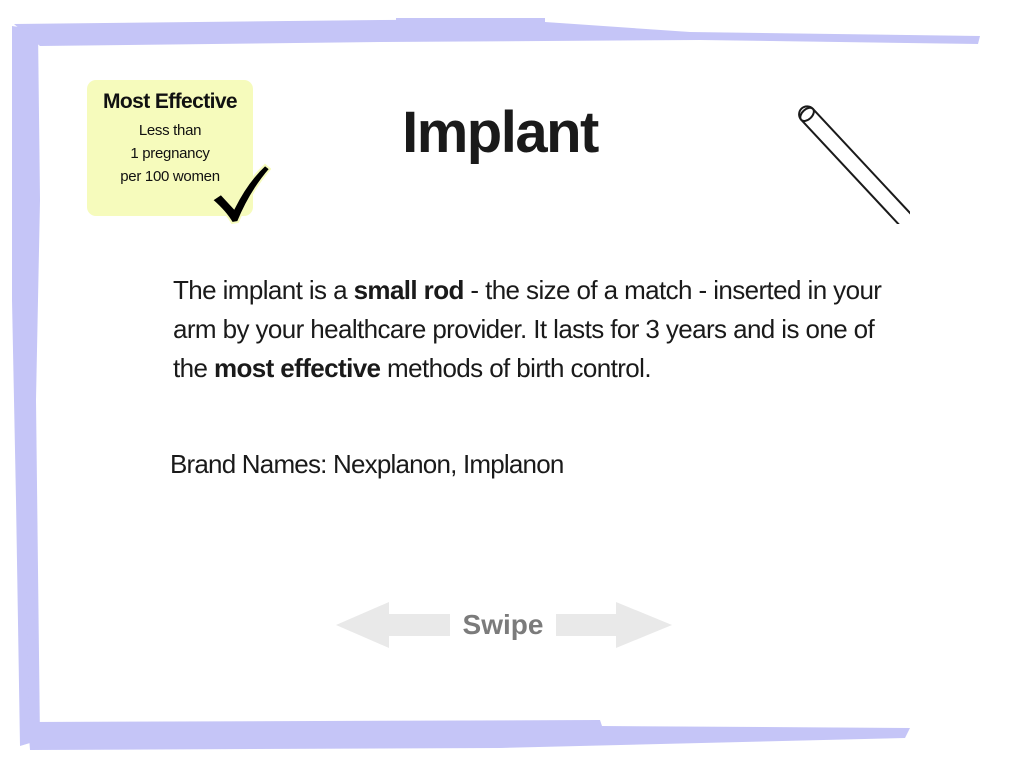 The width and height of the screenshot is (1024, 769). I want to click on description-bold-most-effective: most effective, so click(297, 368).